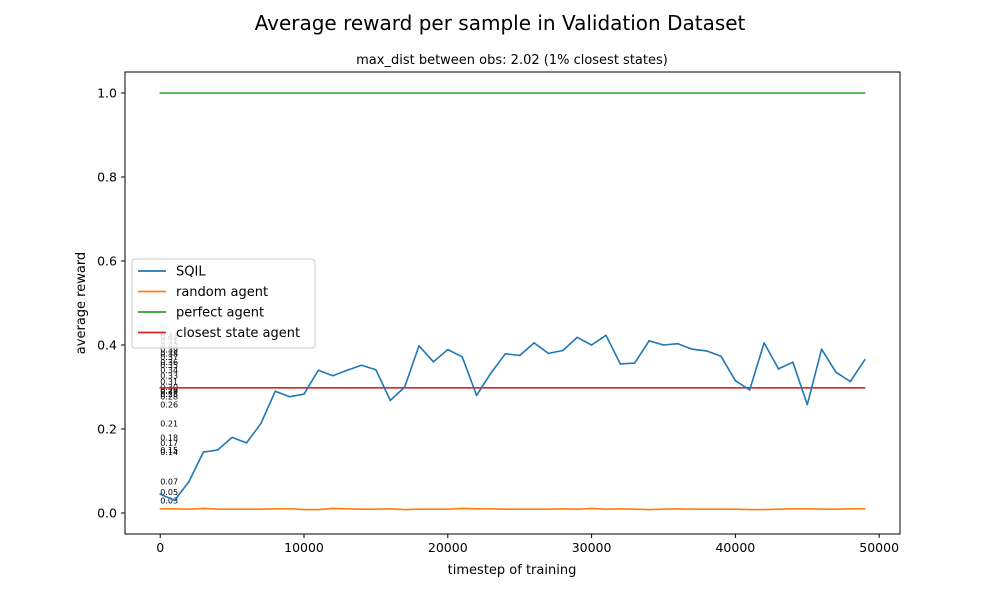  What do you see at coordinates (169, 353) in the screenshot?
I see `data-label: 0.38` at bounding box center [169, 353].